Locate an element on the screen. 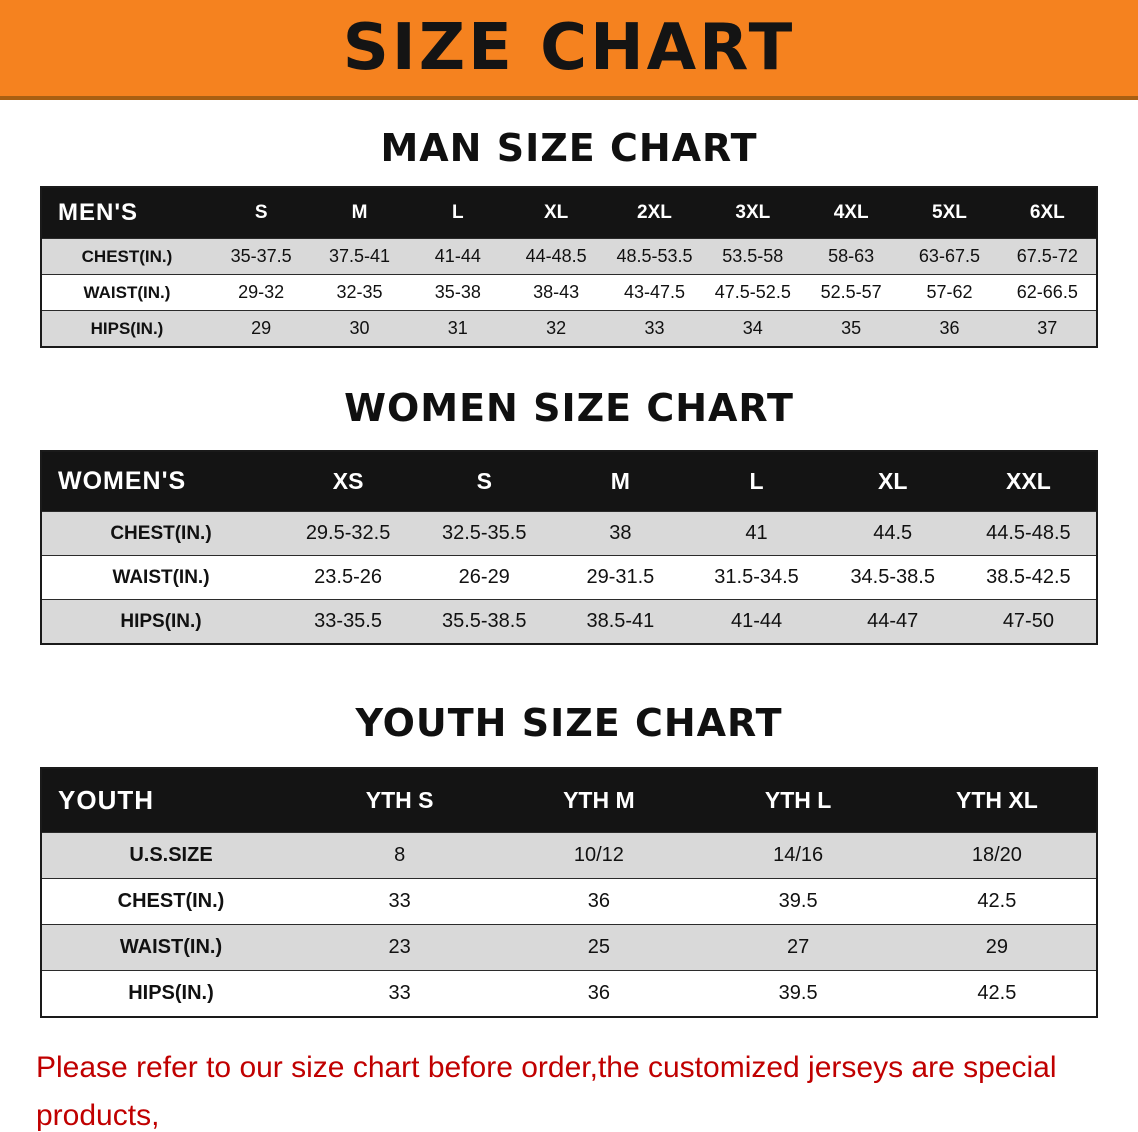  table-cell: 10/12 is located at coordinates (599, 855).